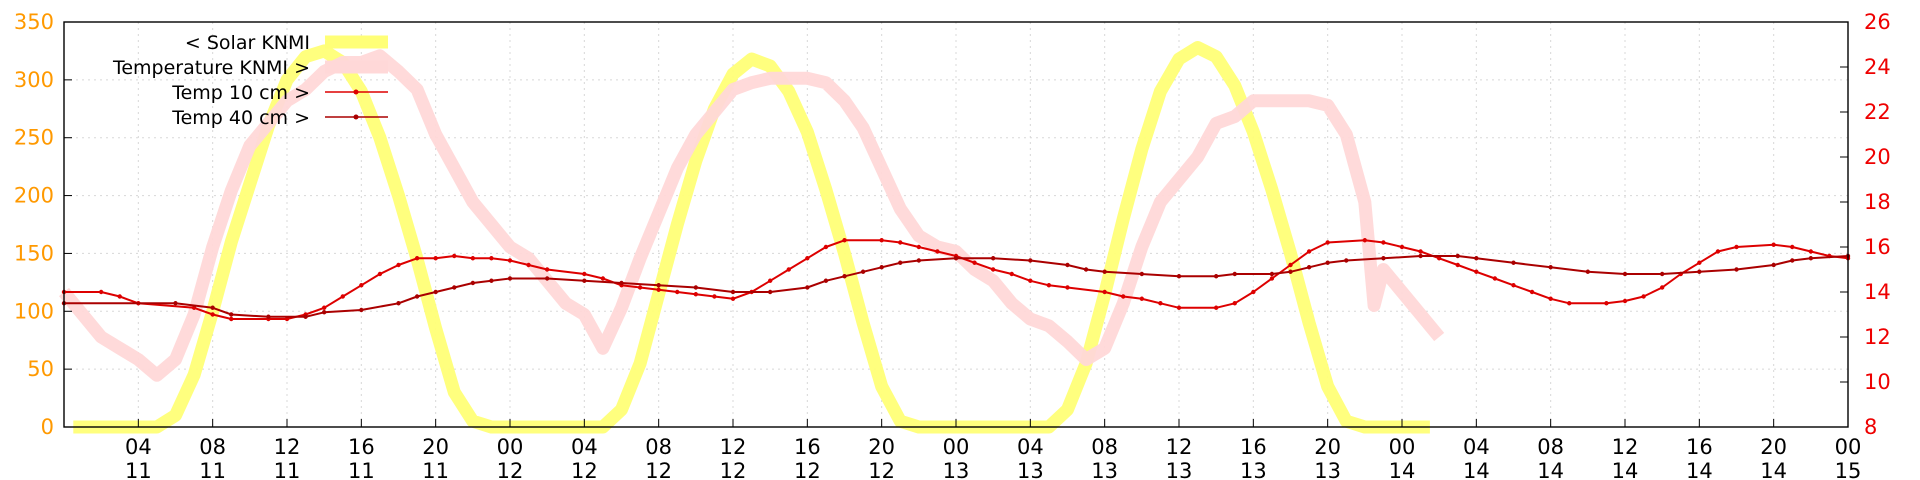 This screenshot has height=480, width=1920. I want to click on right-tick-label-2: 12, so click(1877, 337).